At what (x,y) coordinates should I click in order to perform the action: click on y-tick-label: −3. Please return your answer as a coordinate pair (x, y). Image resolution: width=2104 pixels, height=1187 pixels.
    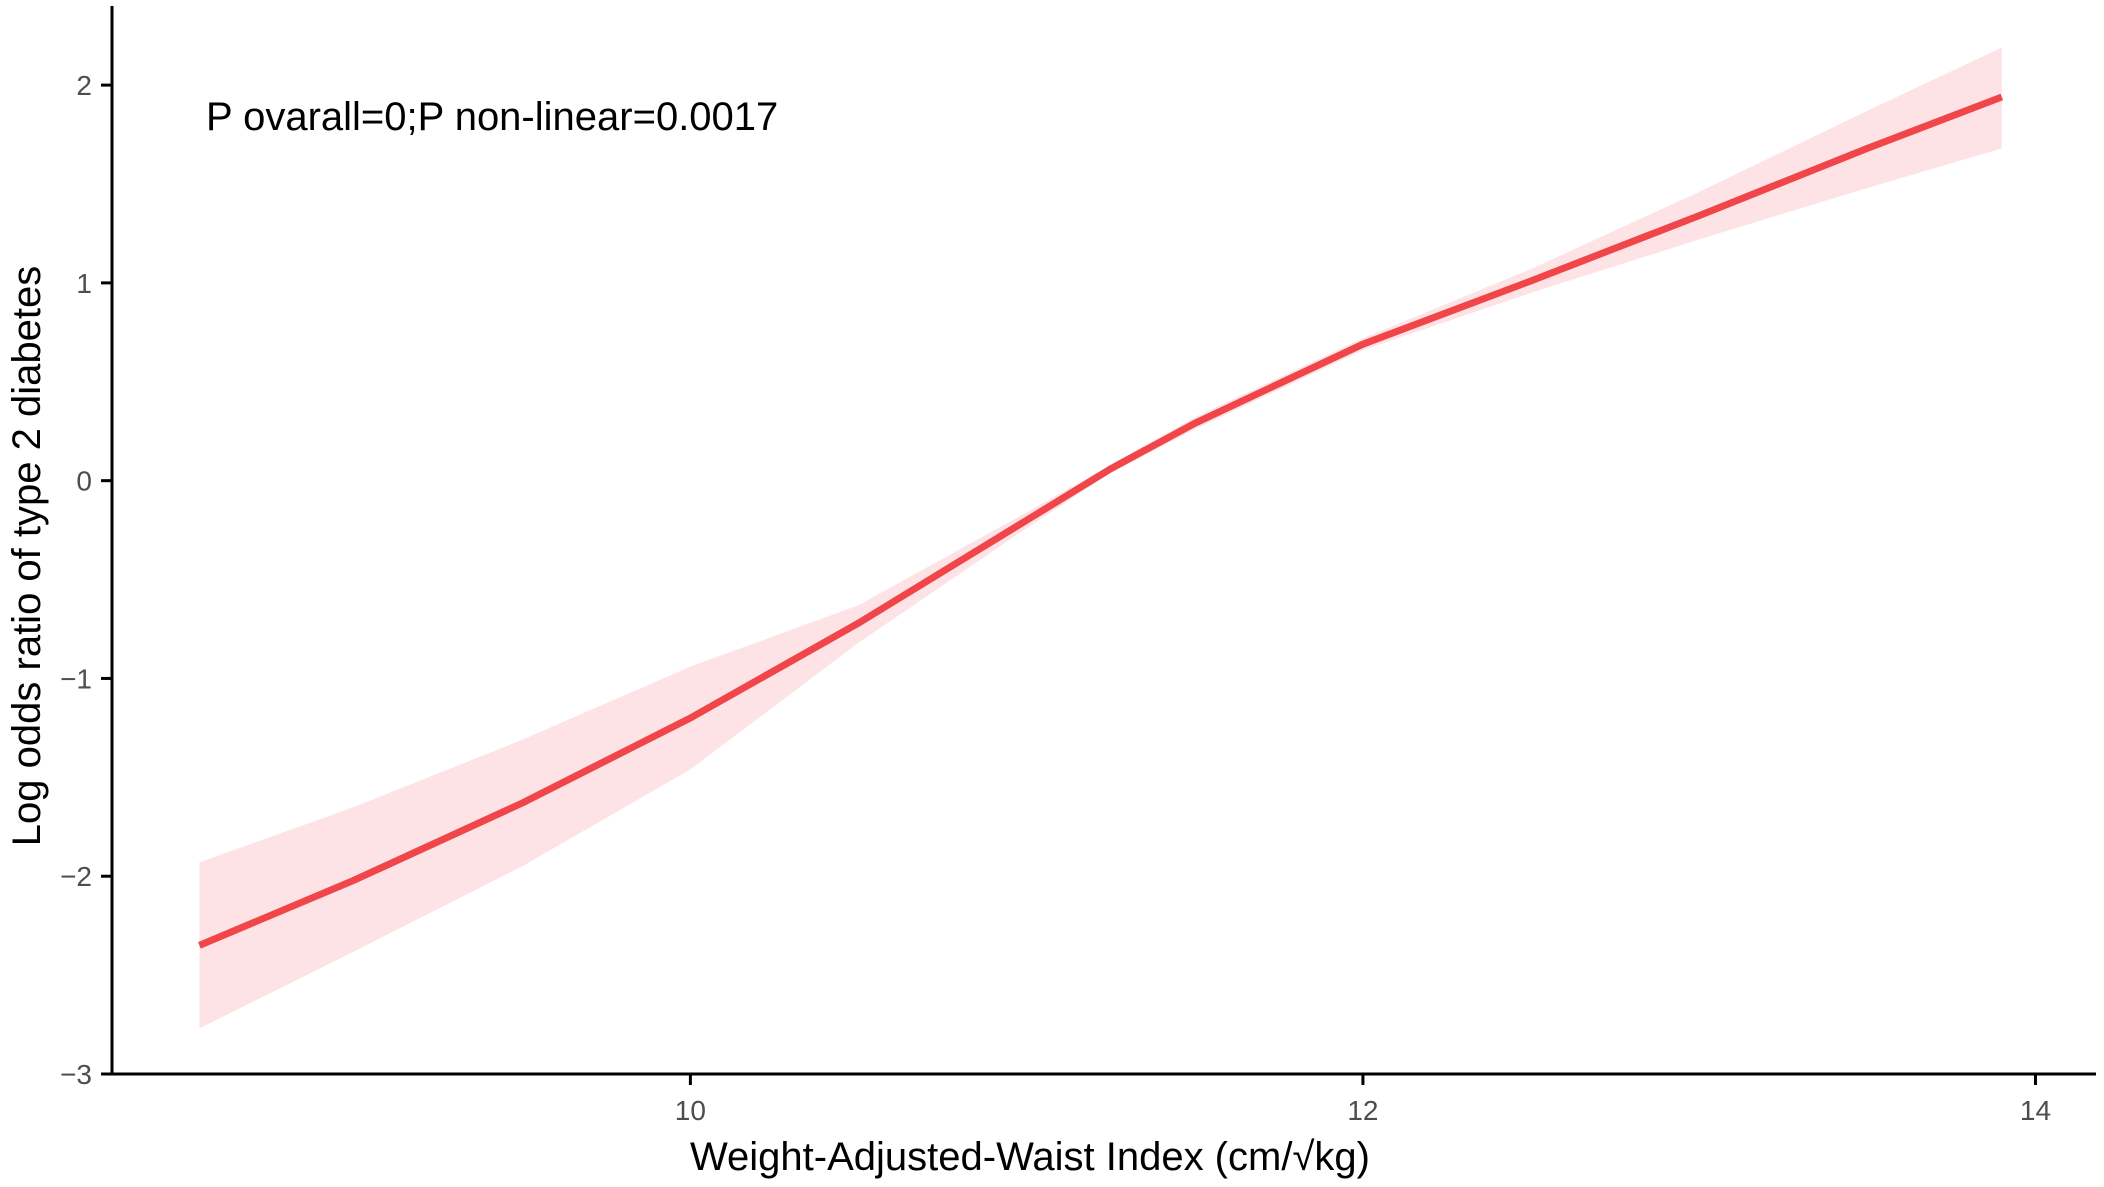
    Looking at the image, I should click on (76, 1074).